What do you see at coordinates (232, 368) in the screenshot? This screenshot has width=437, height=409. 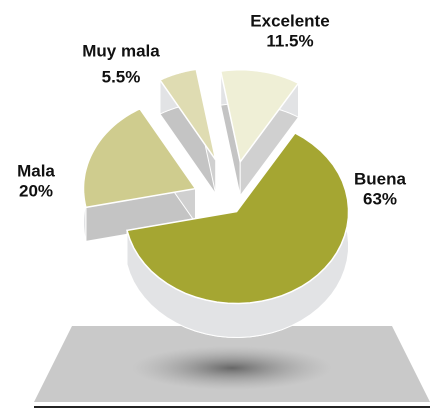 I see `shadow` at bounding box center [232, 368].